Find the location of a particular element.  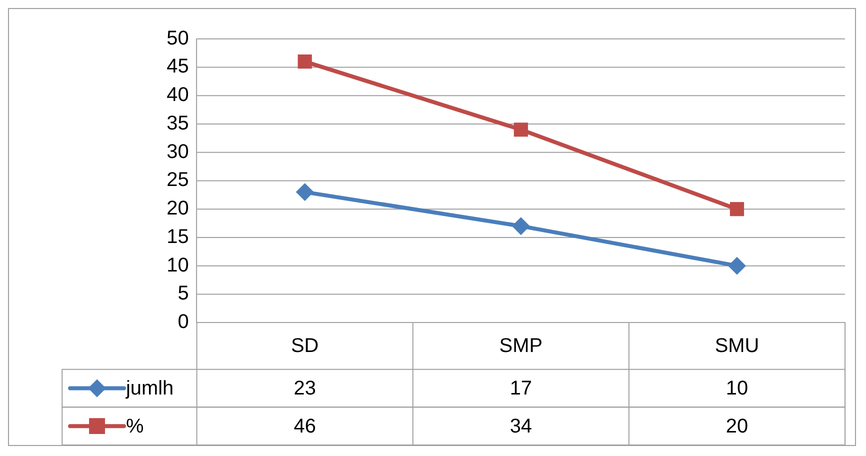

legend-label: % is located at coordinates (135, 427).